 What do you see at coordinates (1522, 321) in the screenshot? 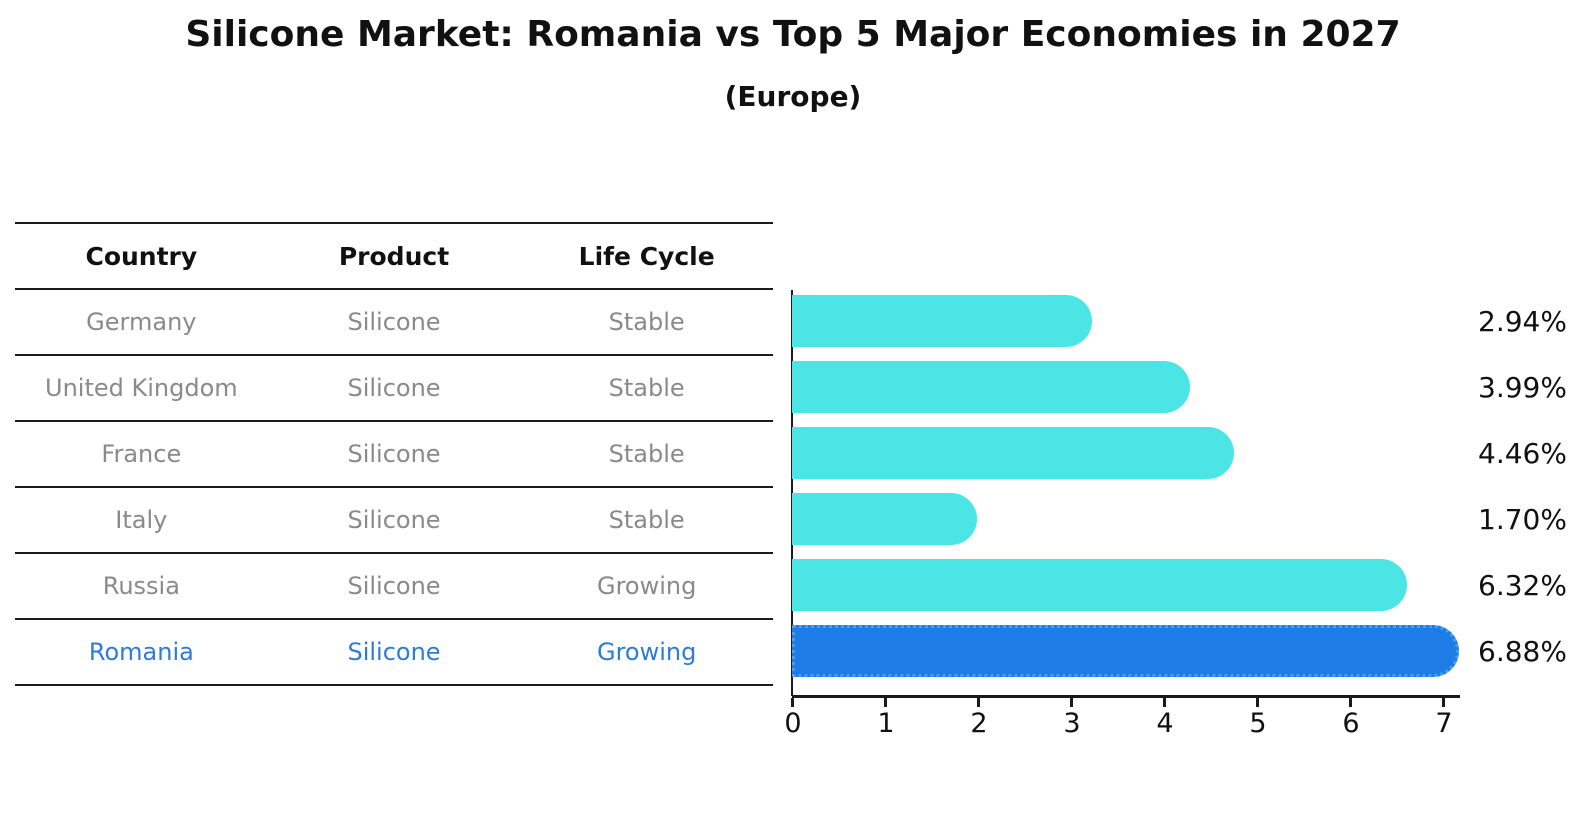
I see `value-label-germany: 2.94%` at bounding box center [1522, 321].